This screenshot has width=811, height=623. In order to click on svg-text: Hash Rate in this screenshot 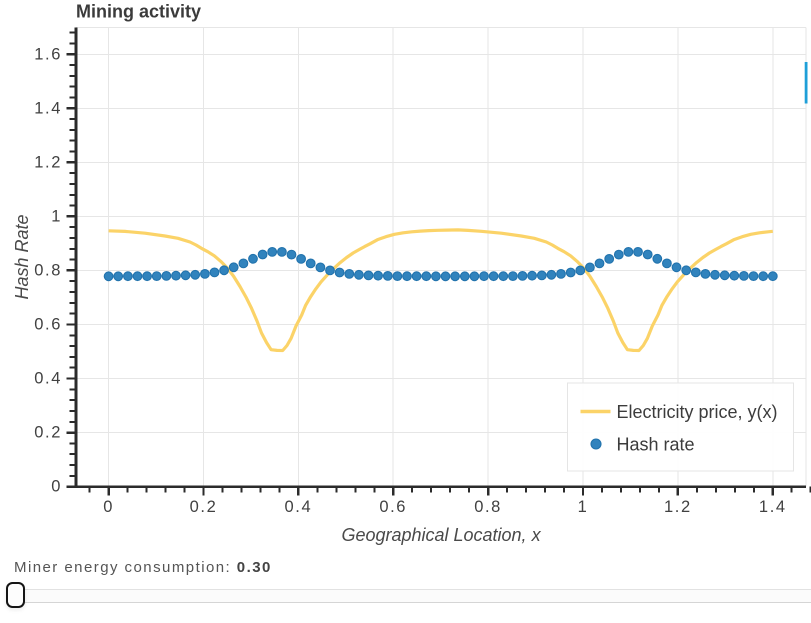, I will do `click(22, 256)`.